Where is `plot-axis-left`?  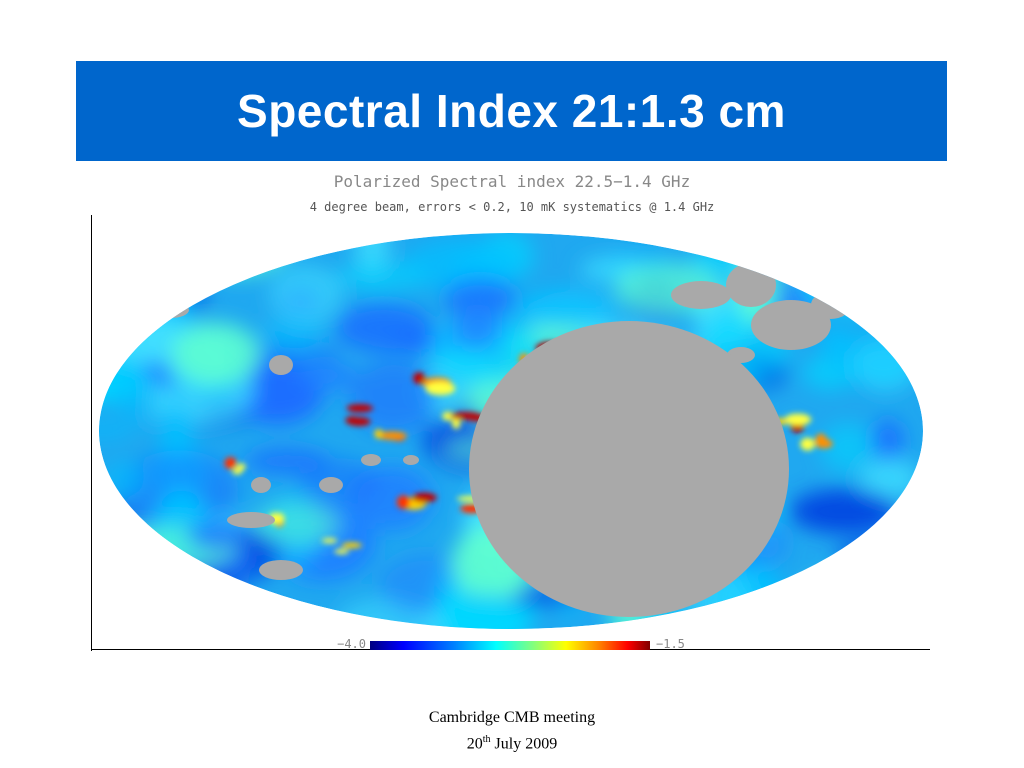
plot-axis-left is located at coordinates (91, 433).